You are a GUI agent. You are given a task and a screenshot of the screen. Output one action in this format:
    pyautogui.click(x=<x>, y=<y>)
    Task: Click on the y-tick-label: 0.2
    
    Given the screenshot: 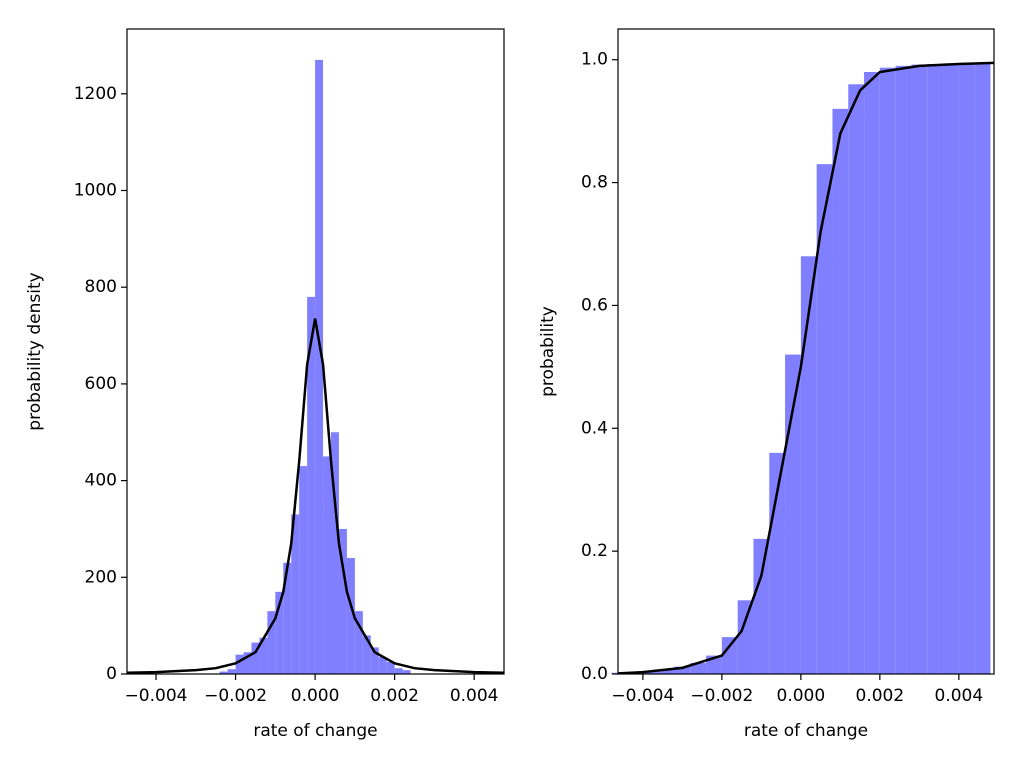 What is the action you would take?
    pyautogui.click(x=594, y=551)
    